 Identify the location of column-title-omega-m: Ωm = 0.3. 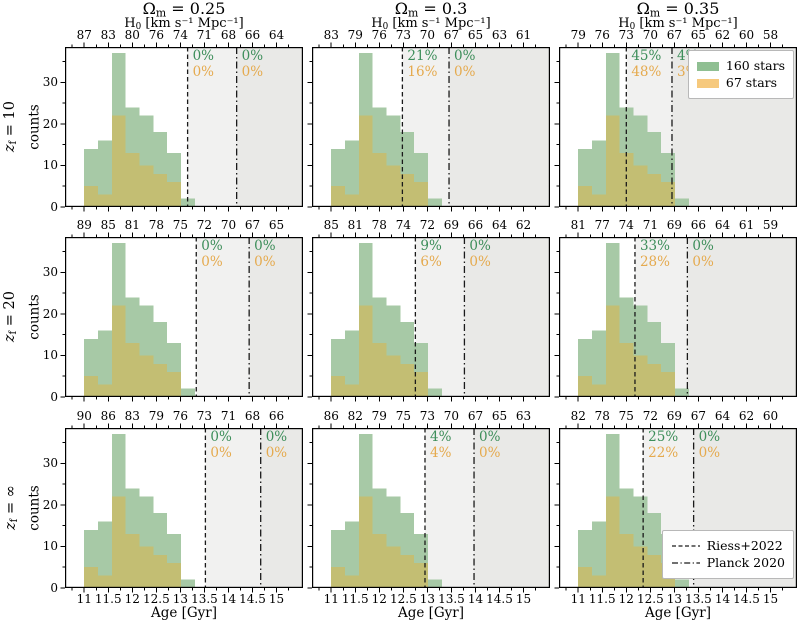
(431, 10).